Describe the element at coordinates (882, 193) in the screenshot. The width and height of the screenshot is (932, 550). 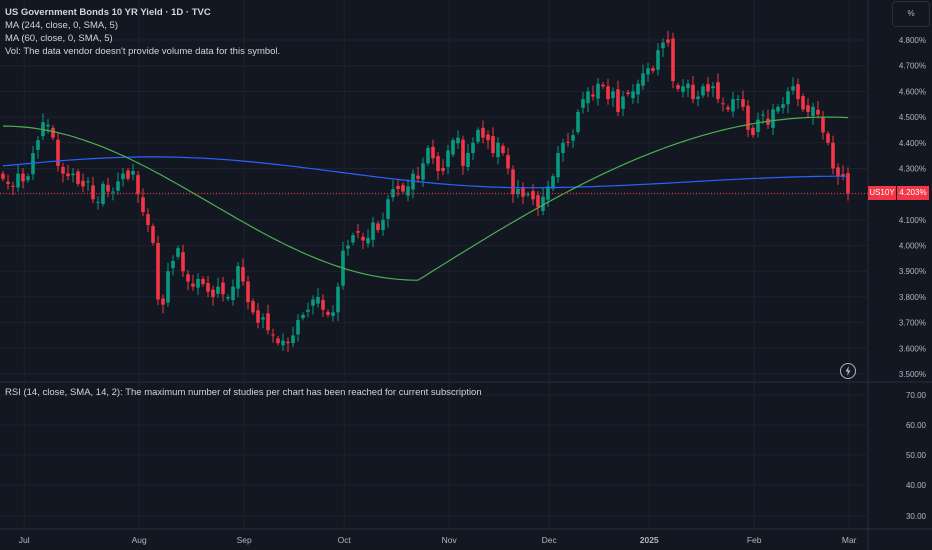
I see `symbol-tag: US10Y` at that location.